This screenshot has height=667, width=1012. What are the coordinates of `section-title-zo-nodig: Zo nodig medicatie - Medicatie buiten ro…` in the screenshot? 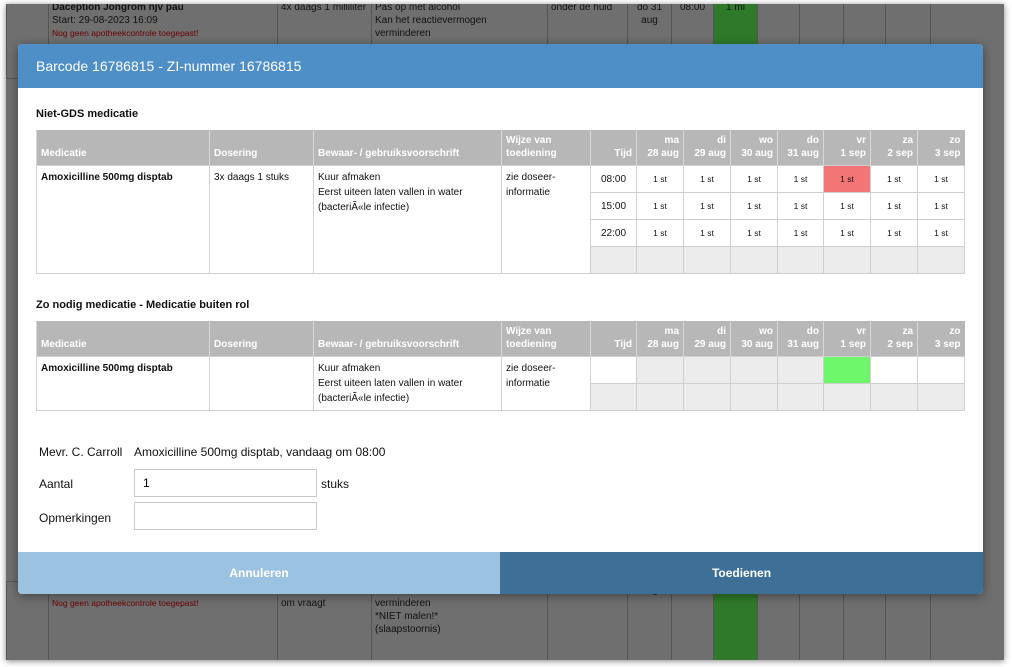 It's located at (143, 305).